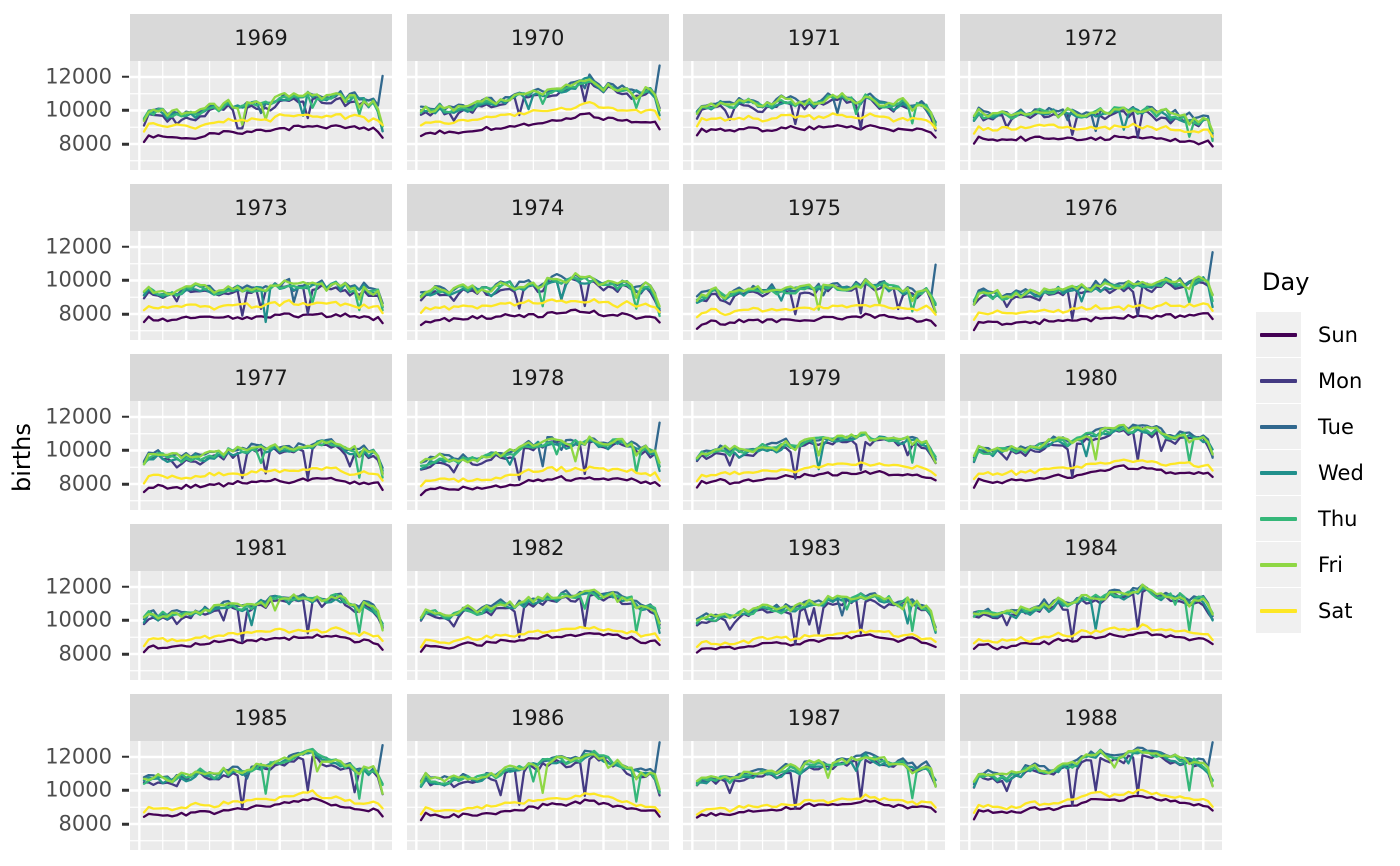 Image resolution: width=1400 pixels, height=866 pixels. What do you see at coordinates (814, 37) in the screenshot?
I see `facet-strip-label: 1971` at bounding box center [814, 37].